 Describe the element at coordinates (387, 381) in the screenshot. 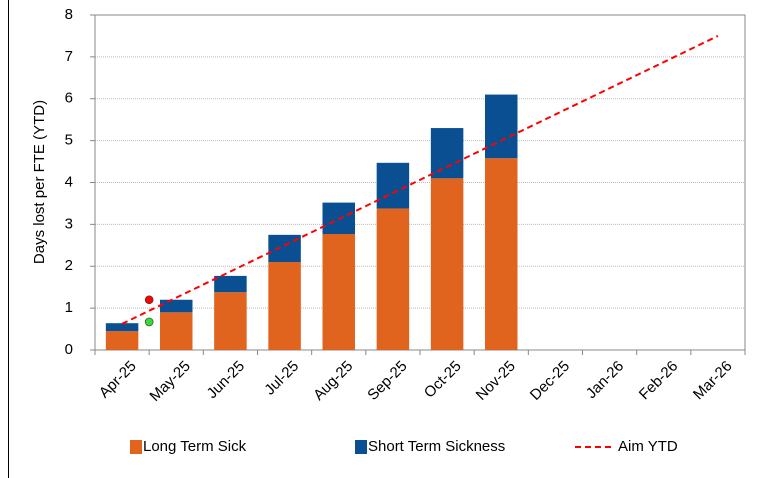

I see `x-tick-label: Sep-25` at that location.